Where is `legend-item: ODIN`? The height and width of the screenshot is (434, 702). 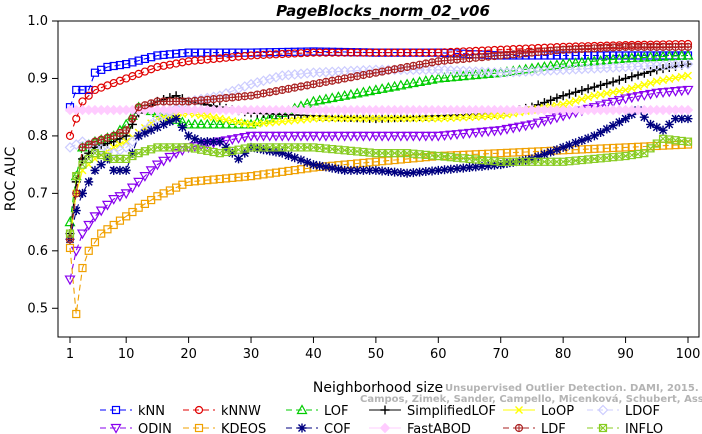 legend-item: ODIN is located at coordinates (136, 428).